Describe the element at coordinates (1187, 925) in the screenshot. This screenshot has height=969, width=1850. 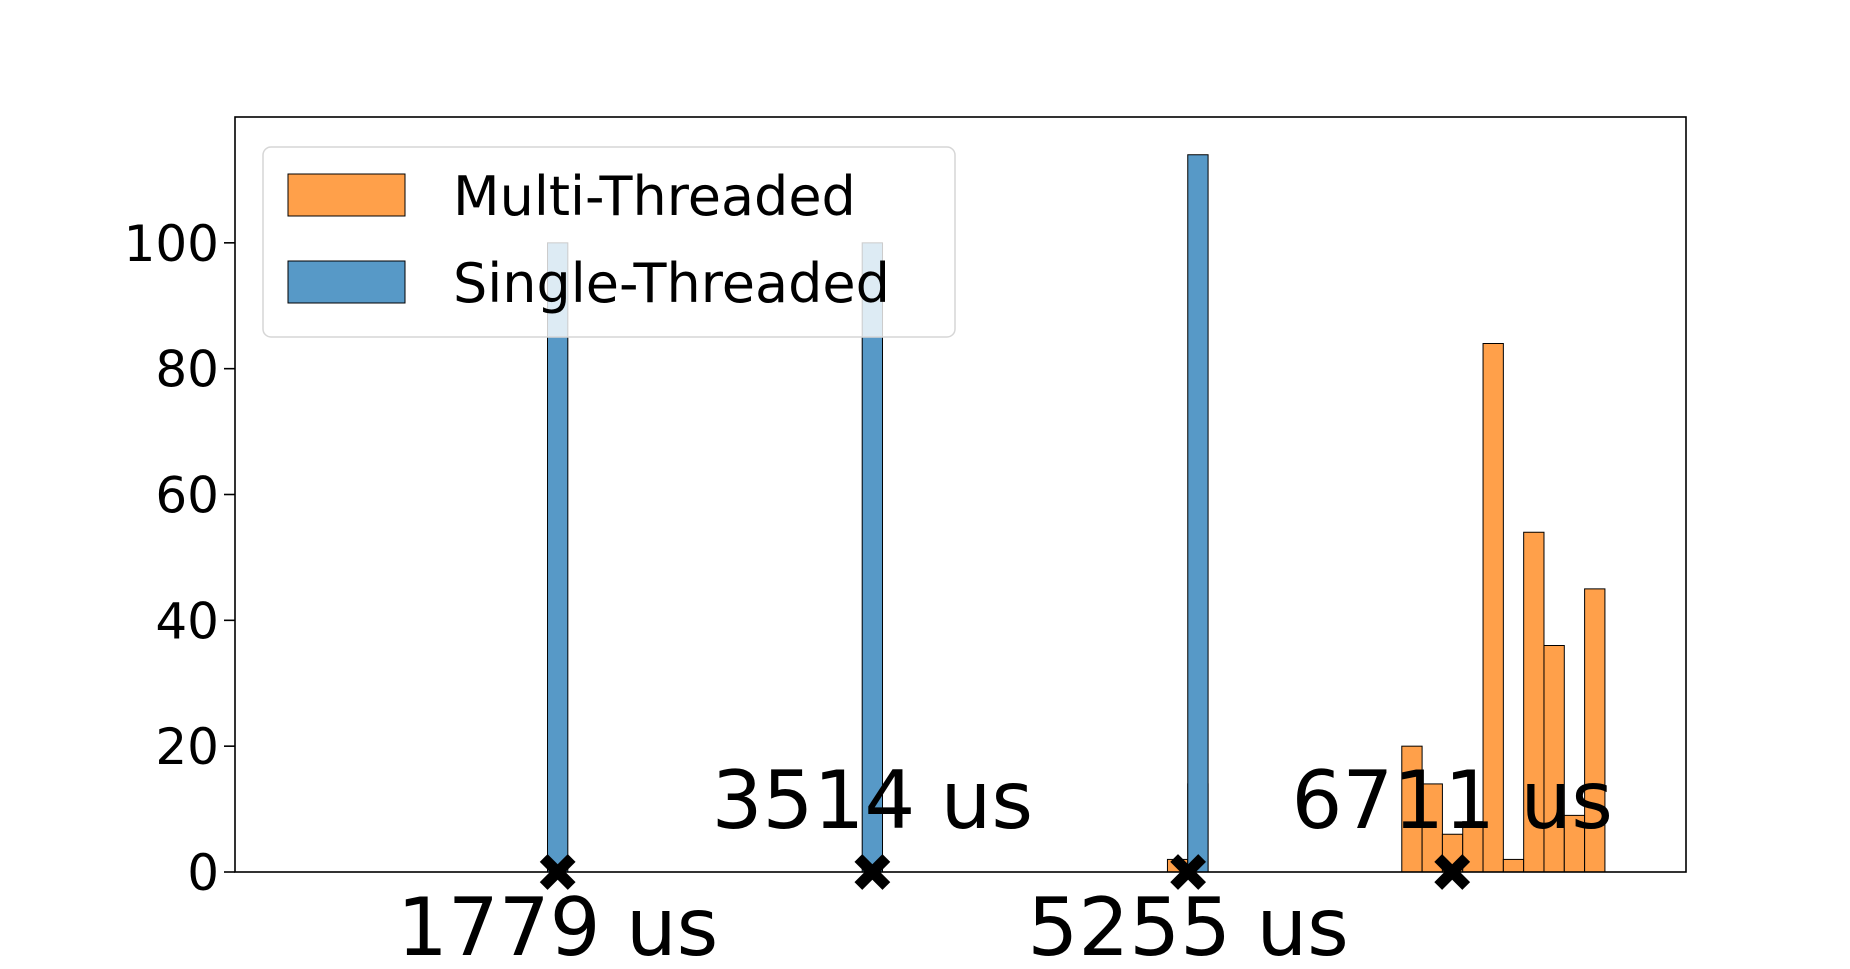
I see `marker-label-2: 5255 us` at that location.